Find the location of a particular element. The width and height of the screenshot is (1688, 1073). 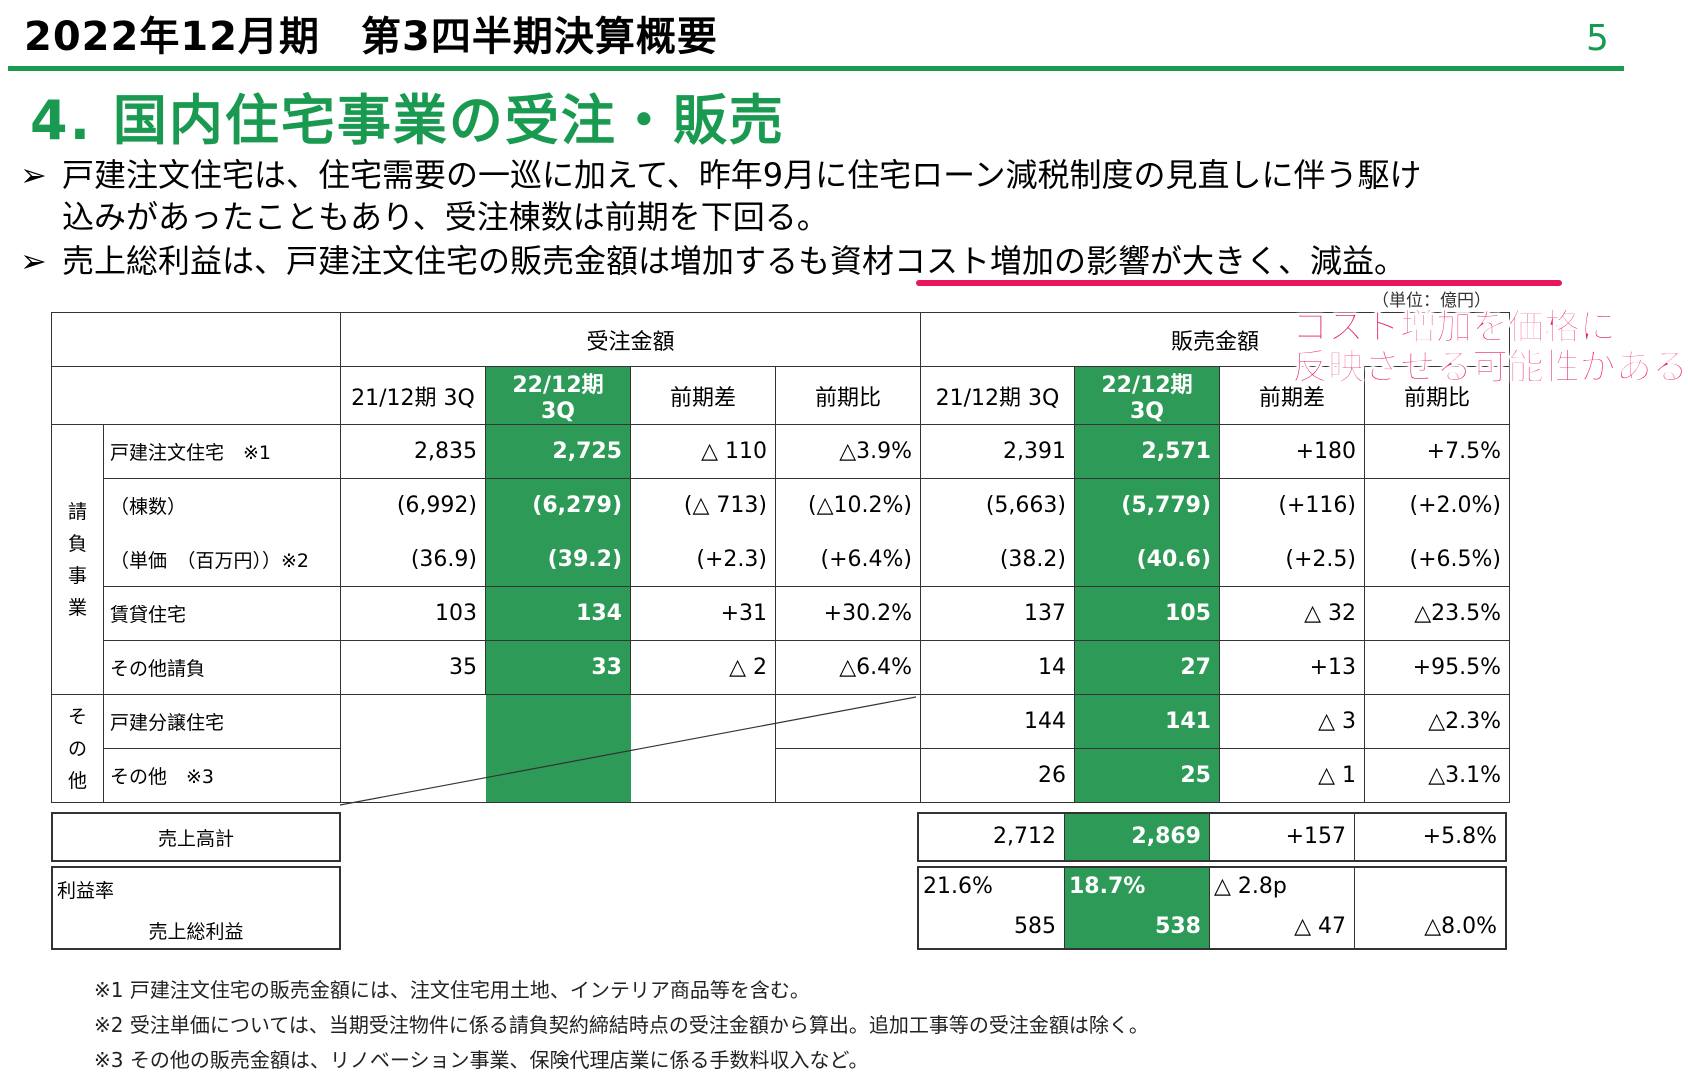

value-cell: (+6.4%) is located at coordinates (848, 559).